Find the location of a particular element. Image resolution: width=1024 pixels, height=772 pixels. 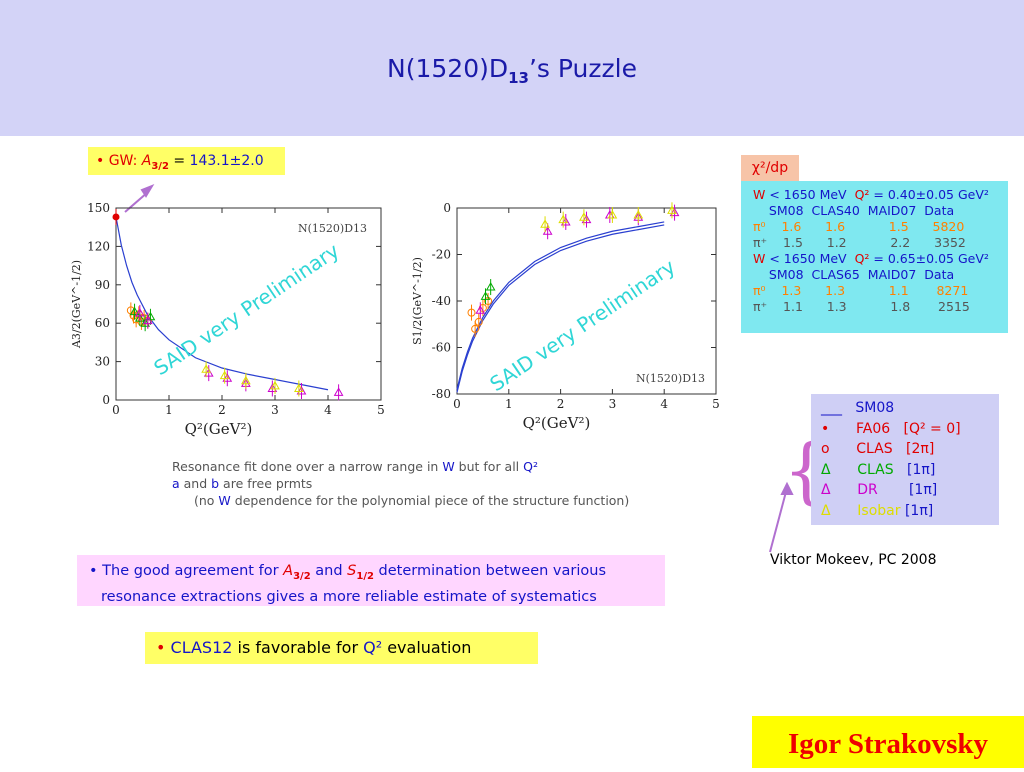

clas12-note: • CLAS12 is favorable for Q² evaluation is located at coordinates (341, 648).